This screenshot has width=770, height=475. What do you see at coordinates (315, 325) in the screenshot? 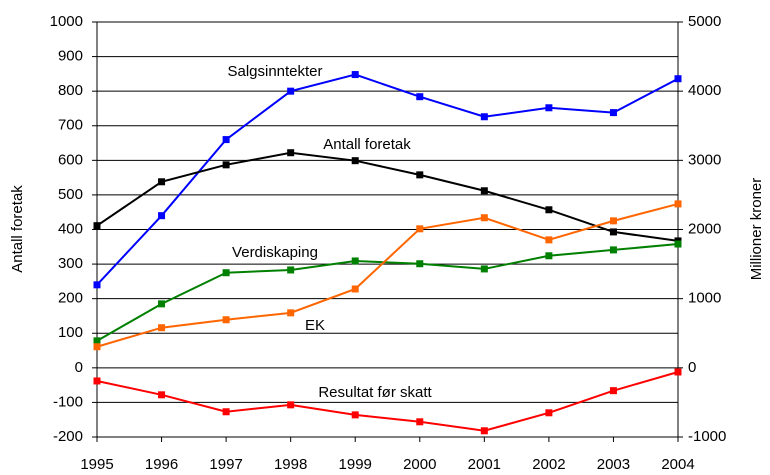
I see `series-label: EK` at bounding box center [315, 325].